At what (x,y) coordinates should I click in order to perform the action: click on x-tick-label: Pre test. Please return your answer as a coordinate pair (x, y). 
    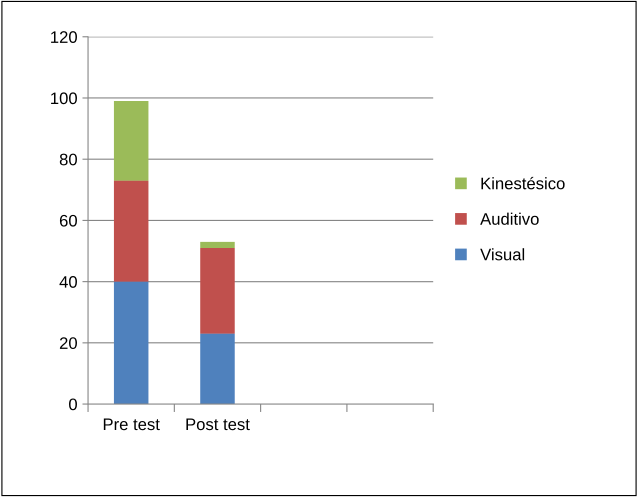
    Looking at the image, I should click on (132, 424).